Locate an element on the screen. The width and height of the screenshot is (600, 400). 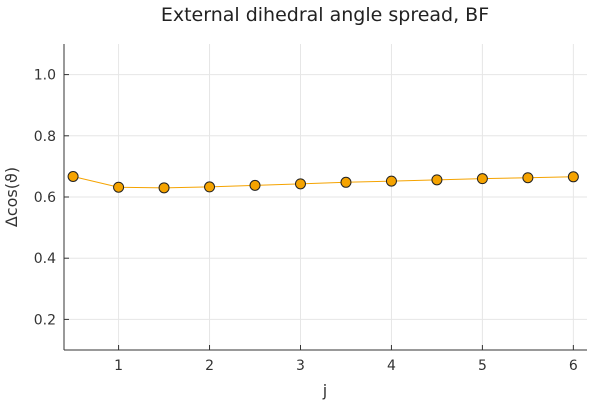
y-tick-label: 0.2 is located at coordinates (45, 320).